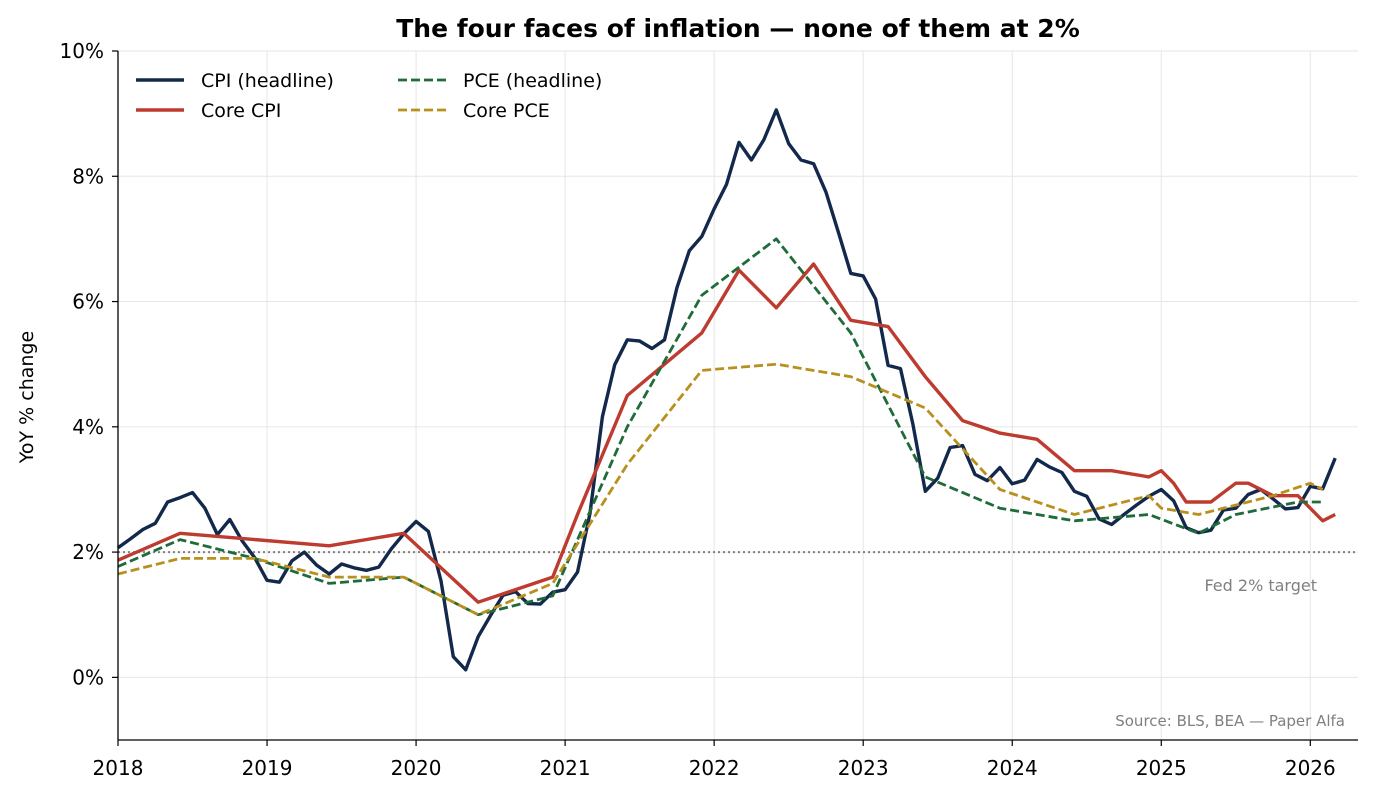 Image resolution: width=1373 pixels, height=796 pixels. What do you see at coordinates (88, 176) in the screenshot?
I see `y-tick-label: 8%` at bounding box center [88, 176].